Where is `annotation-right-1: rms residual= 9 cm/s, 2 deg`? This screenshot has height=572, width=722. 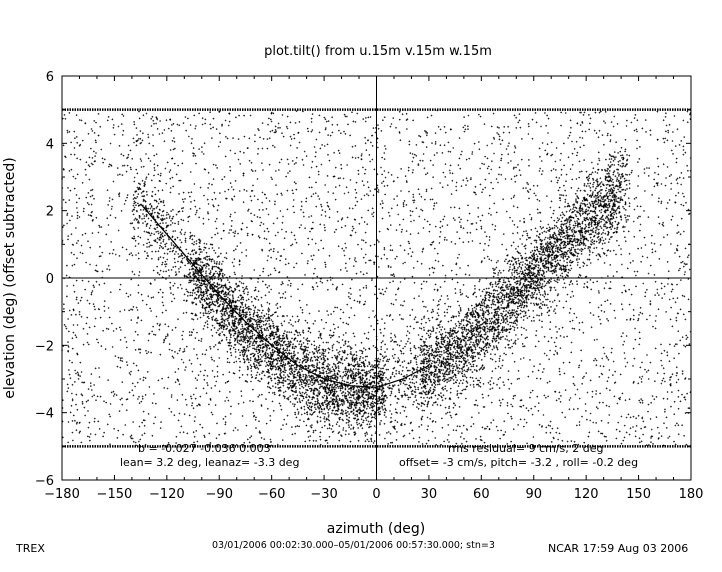
annotation-right-1: rms residual= 9 cm/s, 2 deg is located at coordinates (526, 448).